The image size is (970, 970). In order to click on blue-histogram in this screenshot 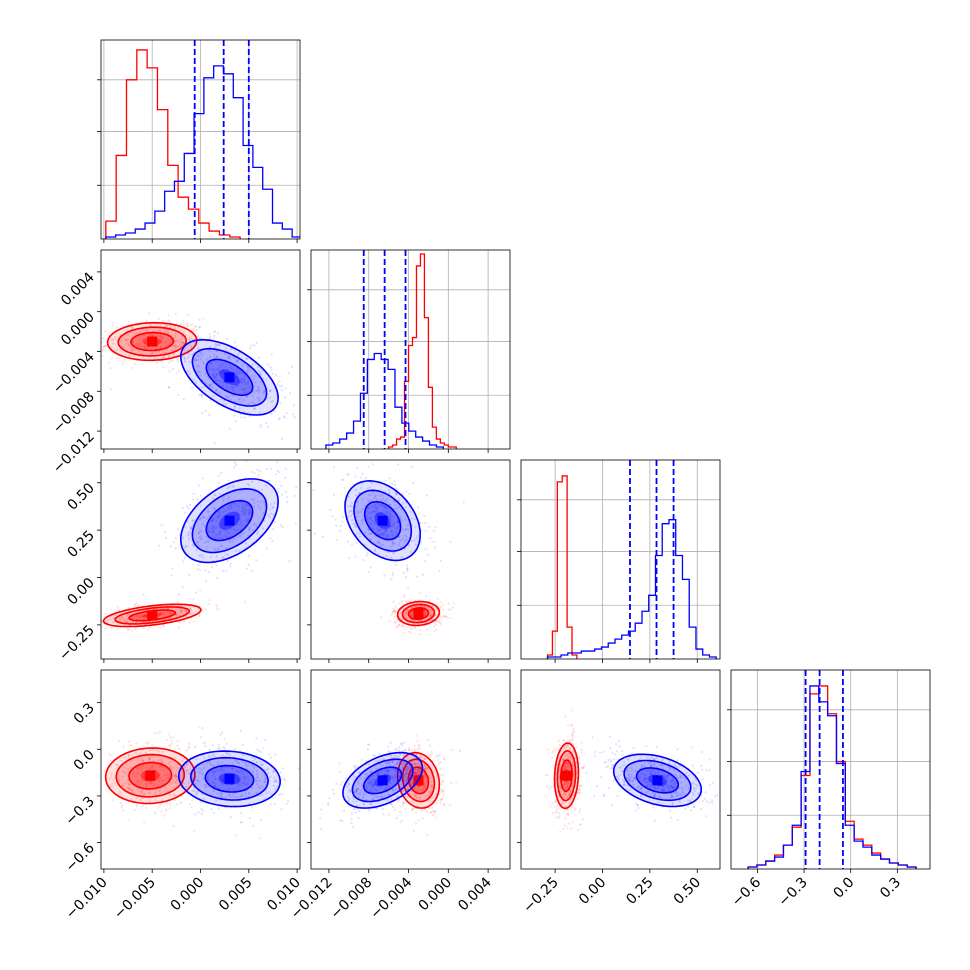, I will do `click(202, 152)`.